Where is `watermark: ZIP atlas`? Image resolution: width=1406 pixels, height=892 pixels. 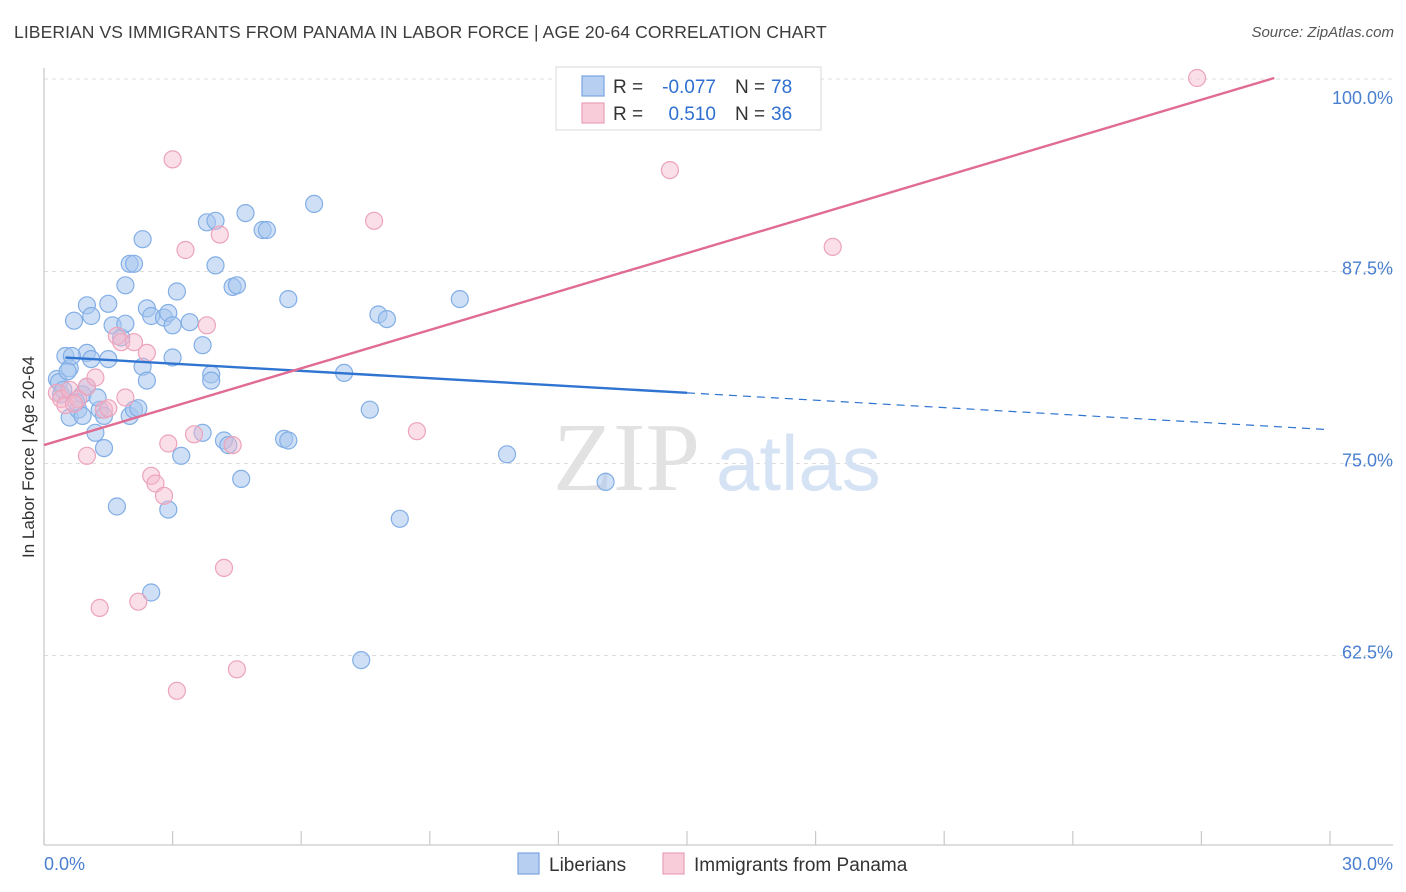
watermark: ZIP atlas is located at coordinates (717, 458).